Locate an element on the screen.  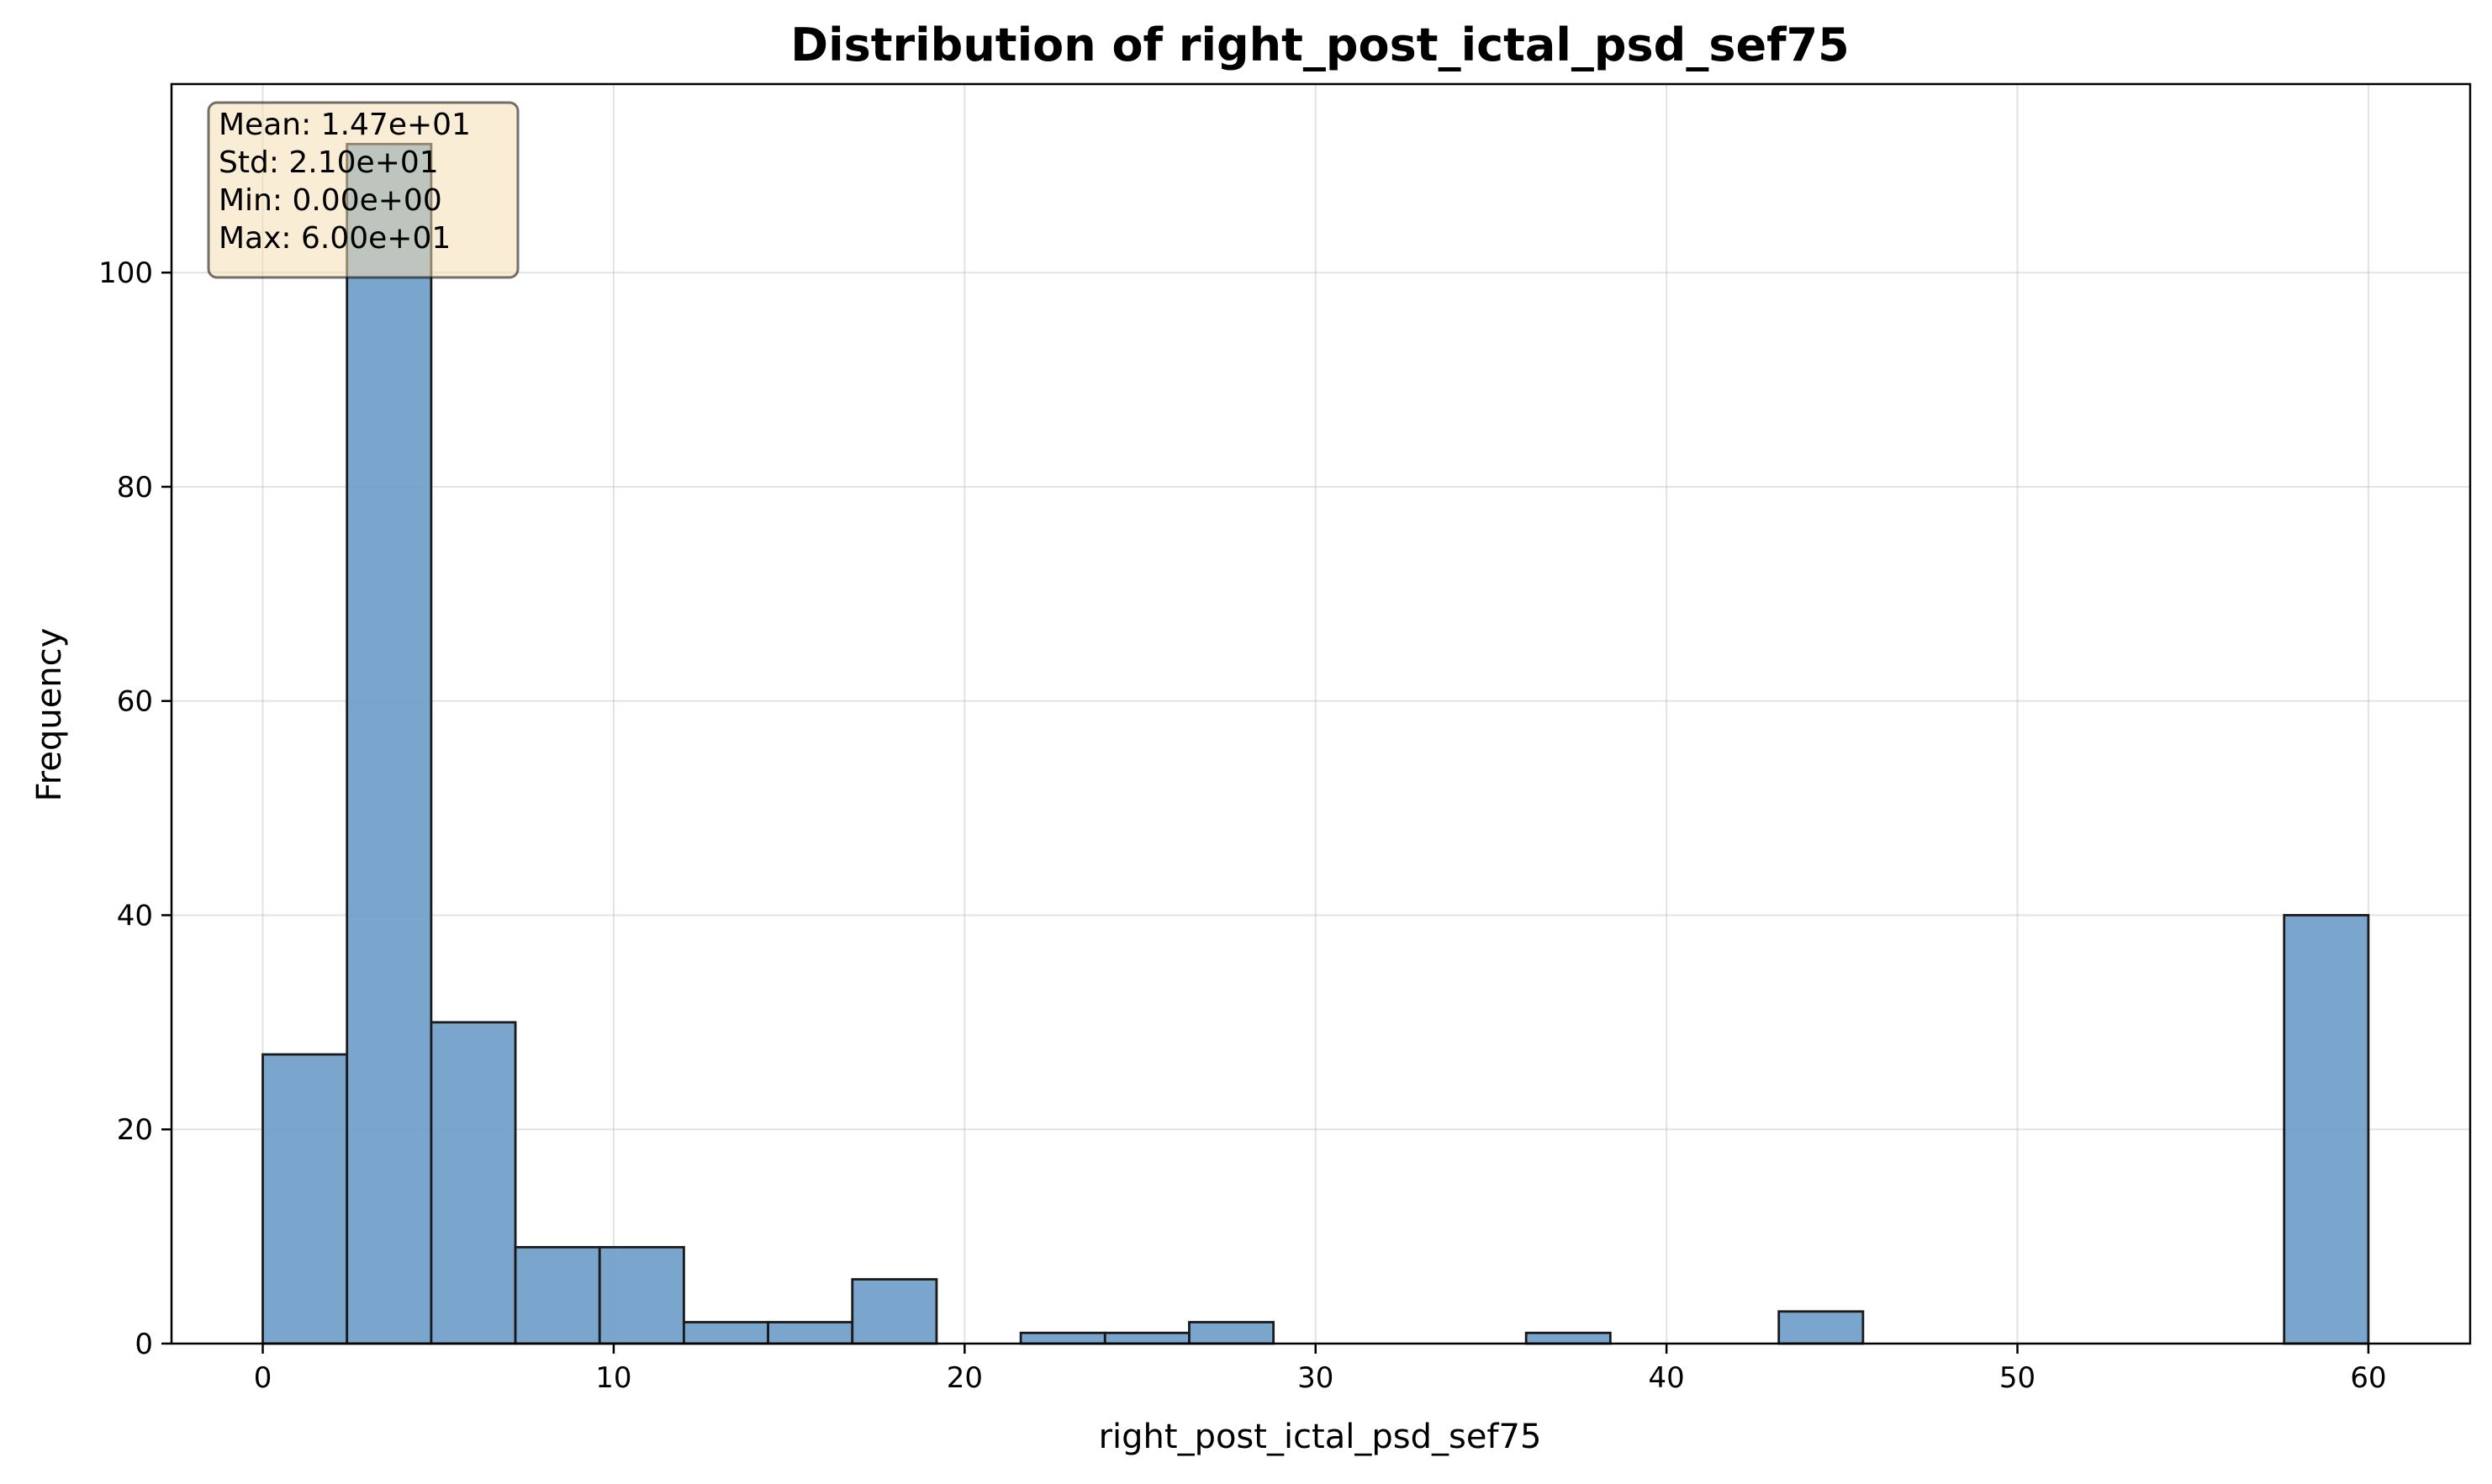
x-axis-label: right_post_ictal_psd_sef75 is located at coordinates (1320, 1437).